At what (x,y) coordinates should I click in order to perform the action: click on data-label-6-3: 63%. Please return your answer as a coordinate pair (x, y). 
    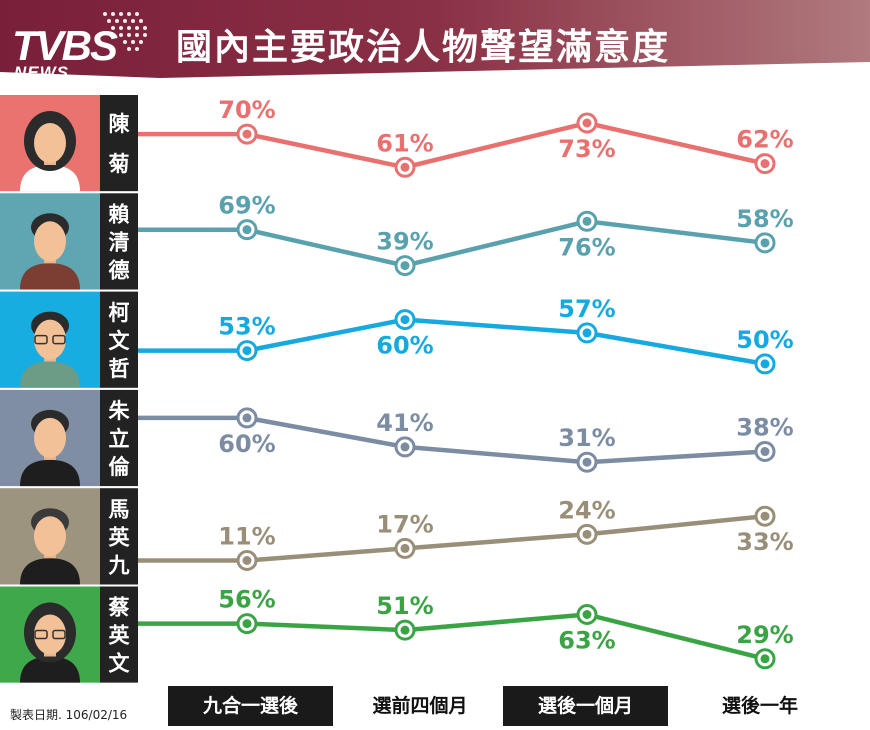
    Looking at the image, I should click on (586, 641).